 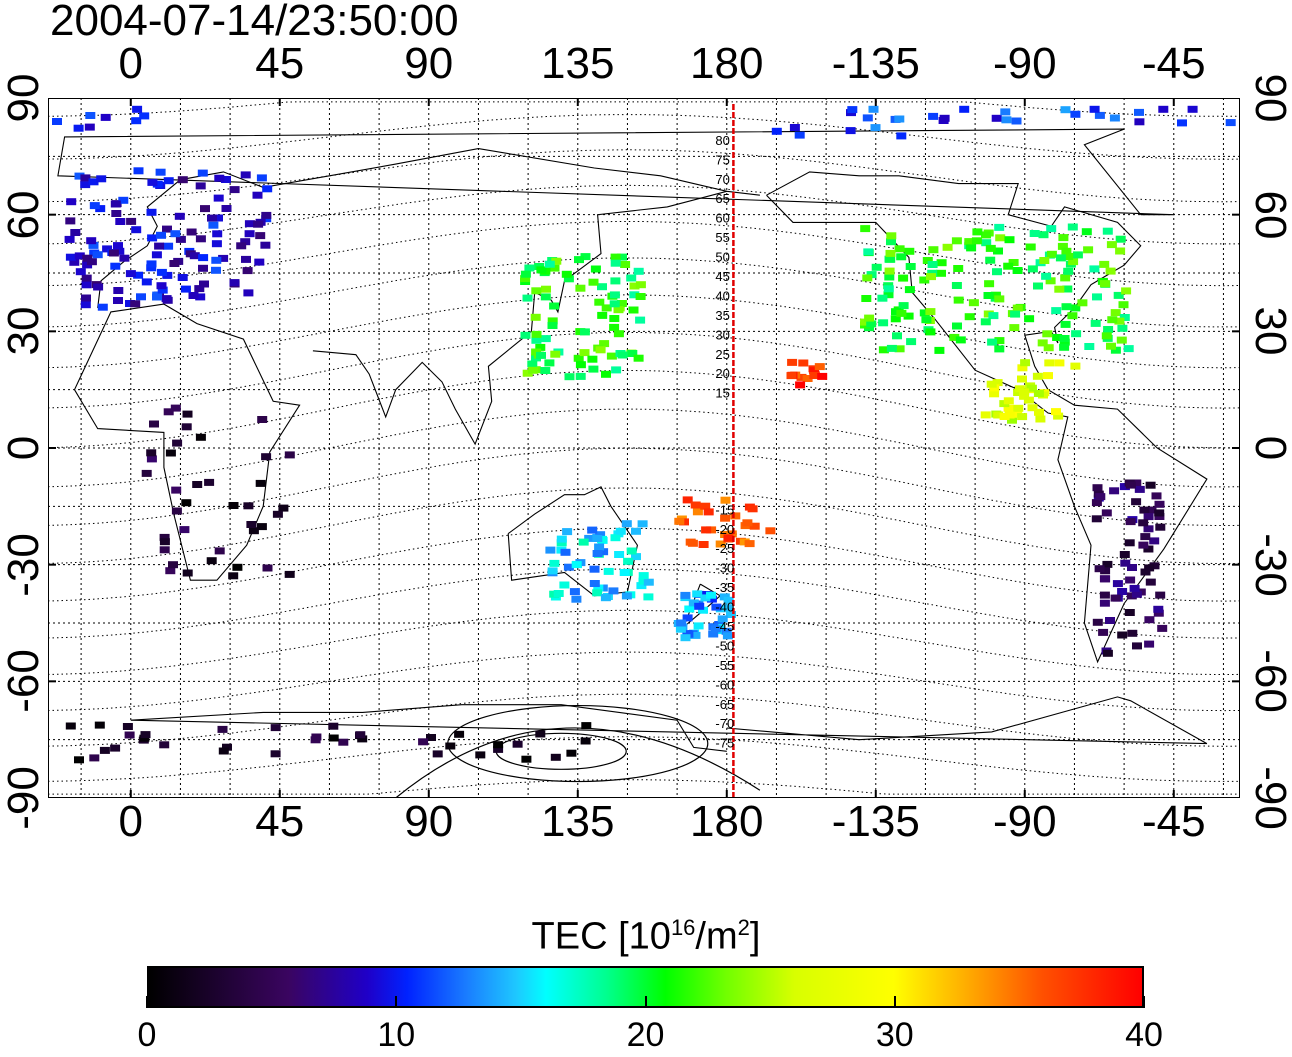 I want to click on top-lon-tick-label: 135, so click(x=578, y=63).